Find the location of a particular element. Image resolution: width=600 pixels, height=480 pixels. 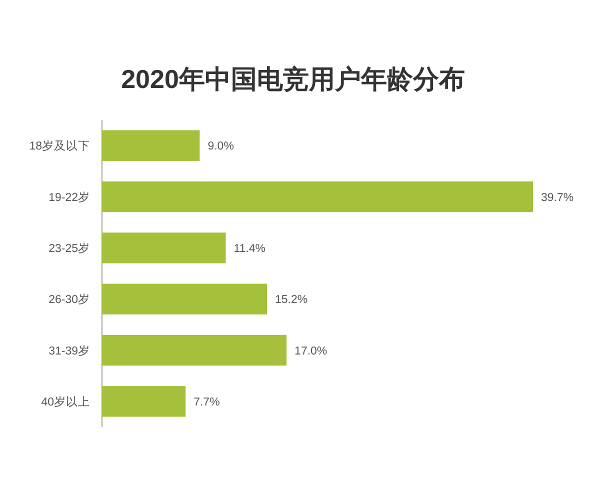

category-label: 23-25岁 is located at coordinates (69, 248).